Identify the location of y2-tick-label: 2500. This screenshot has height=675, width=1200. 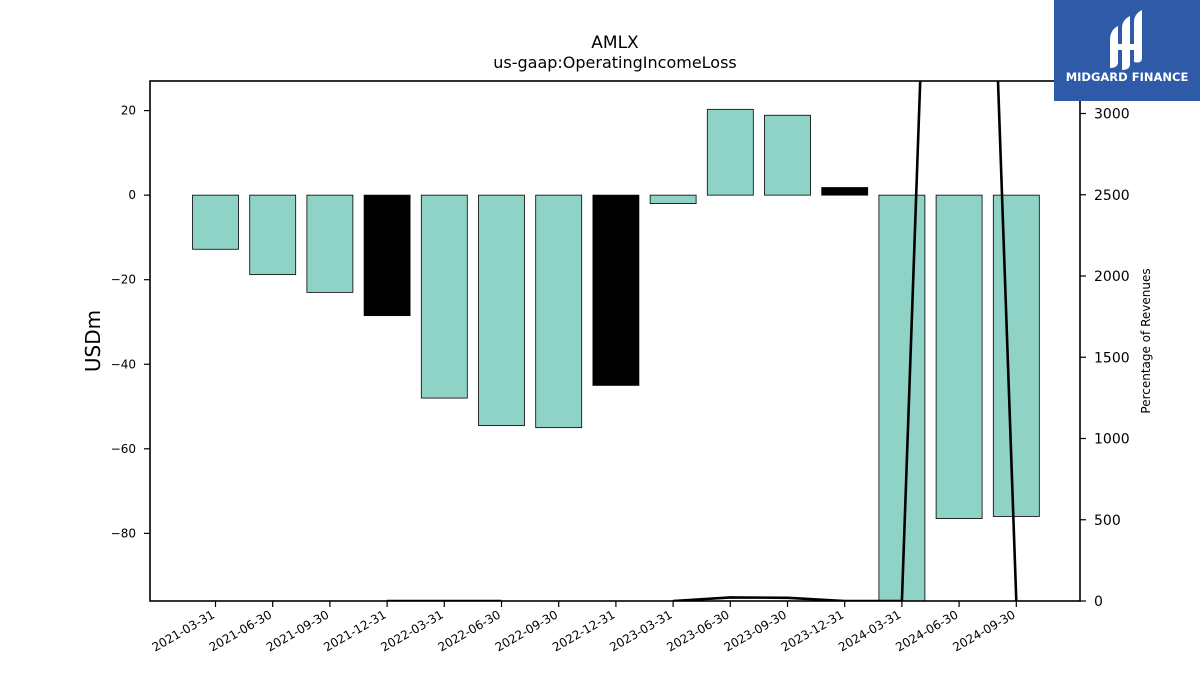
(1112, 196).